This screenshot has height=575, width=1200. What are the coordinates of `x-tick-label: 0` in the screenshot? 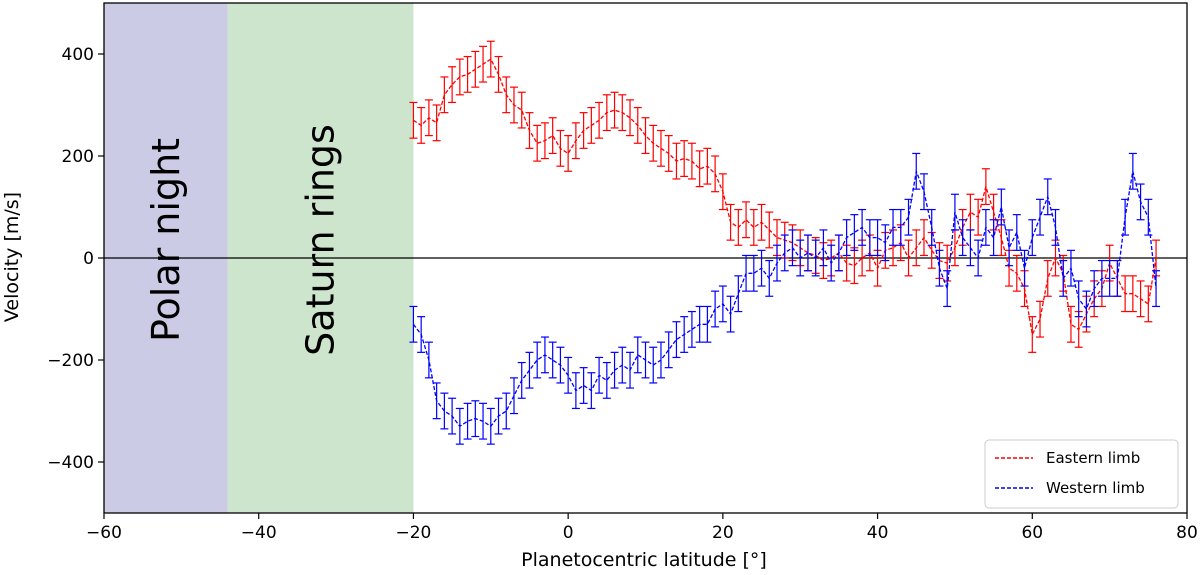 It's located at (568, 533).